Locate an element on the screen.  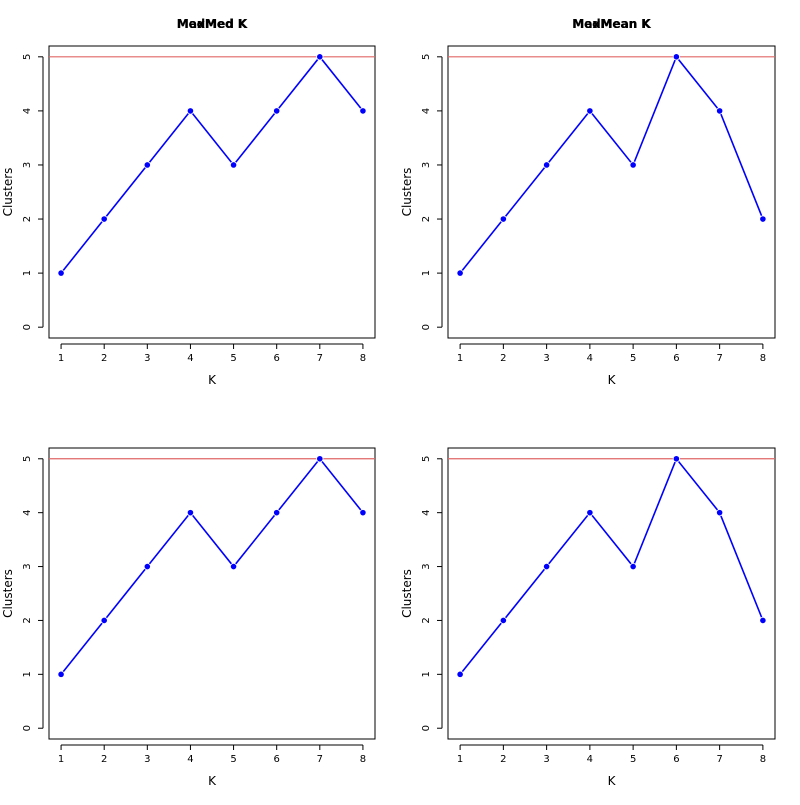
panel-title: MedMed K is located at coordinates (213, 24).